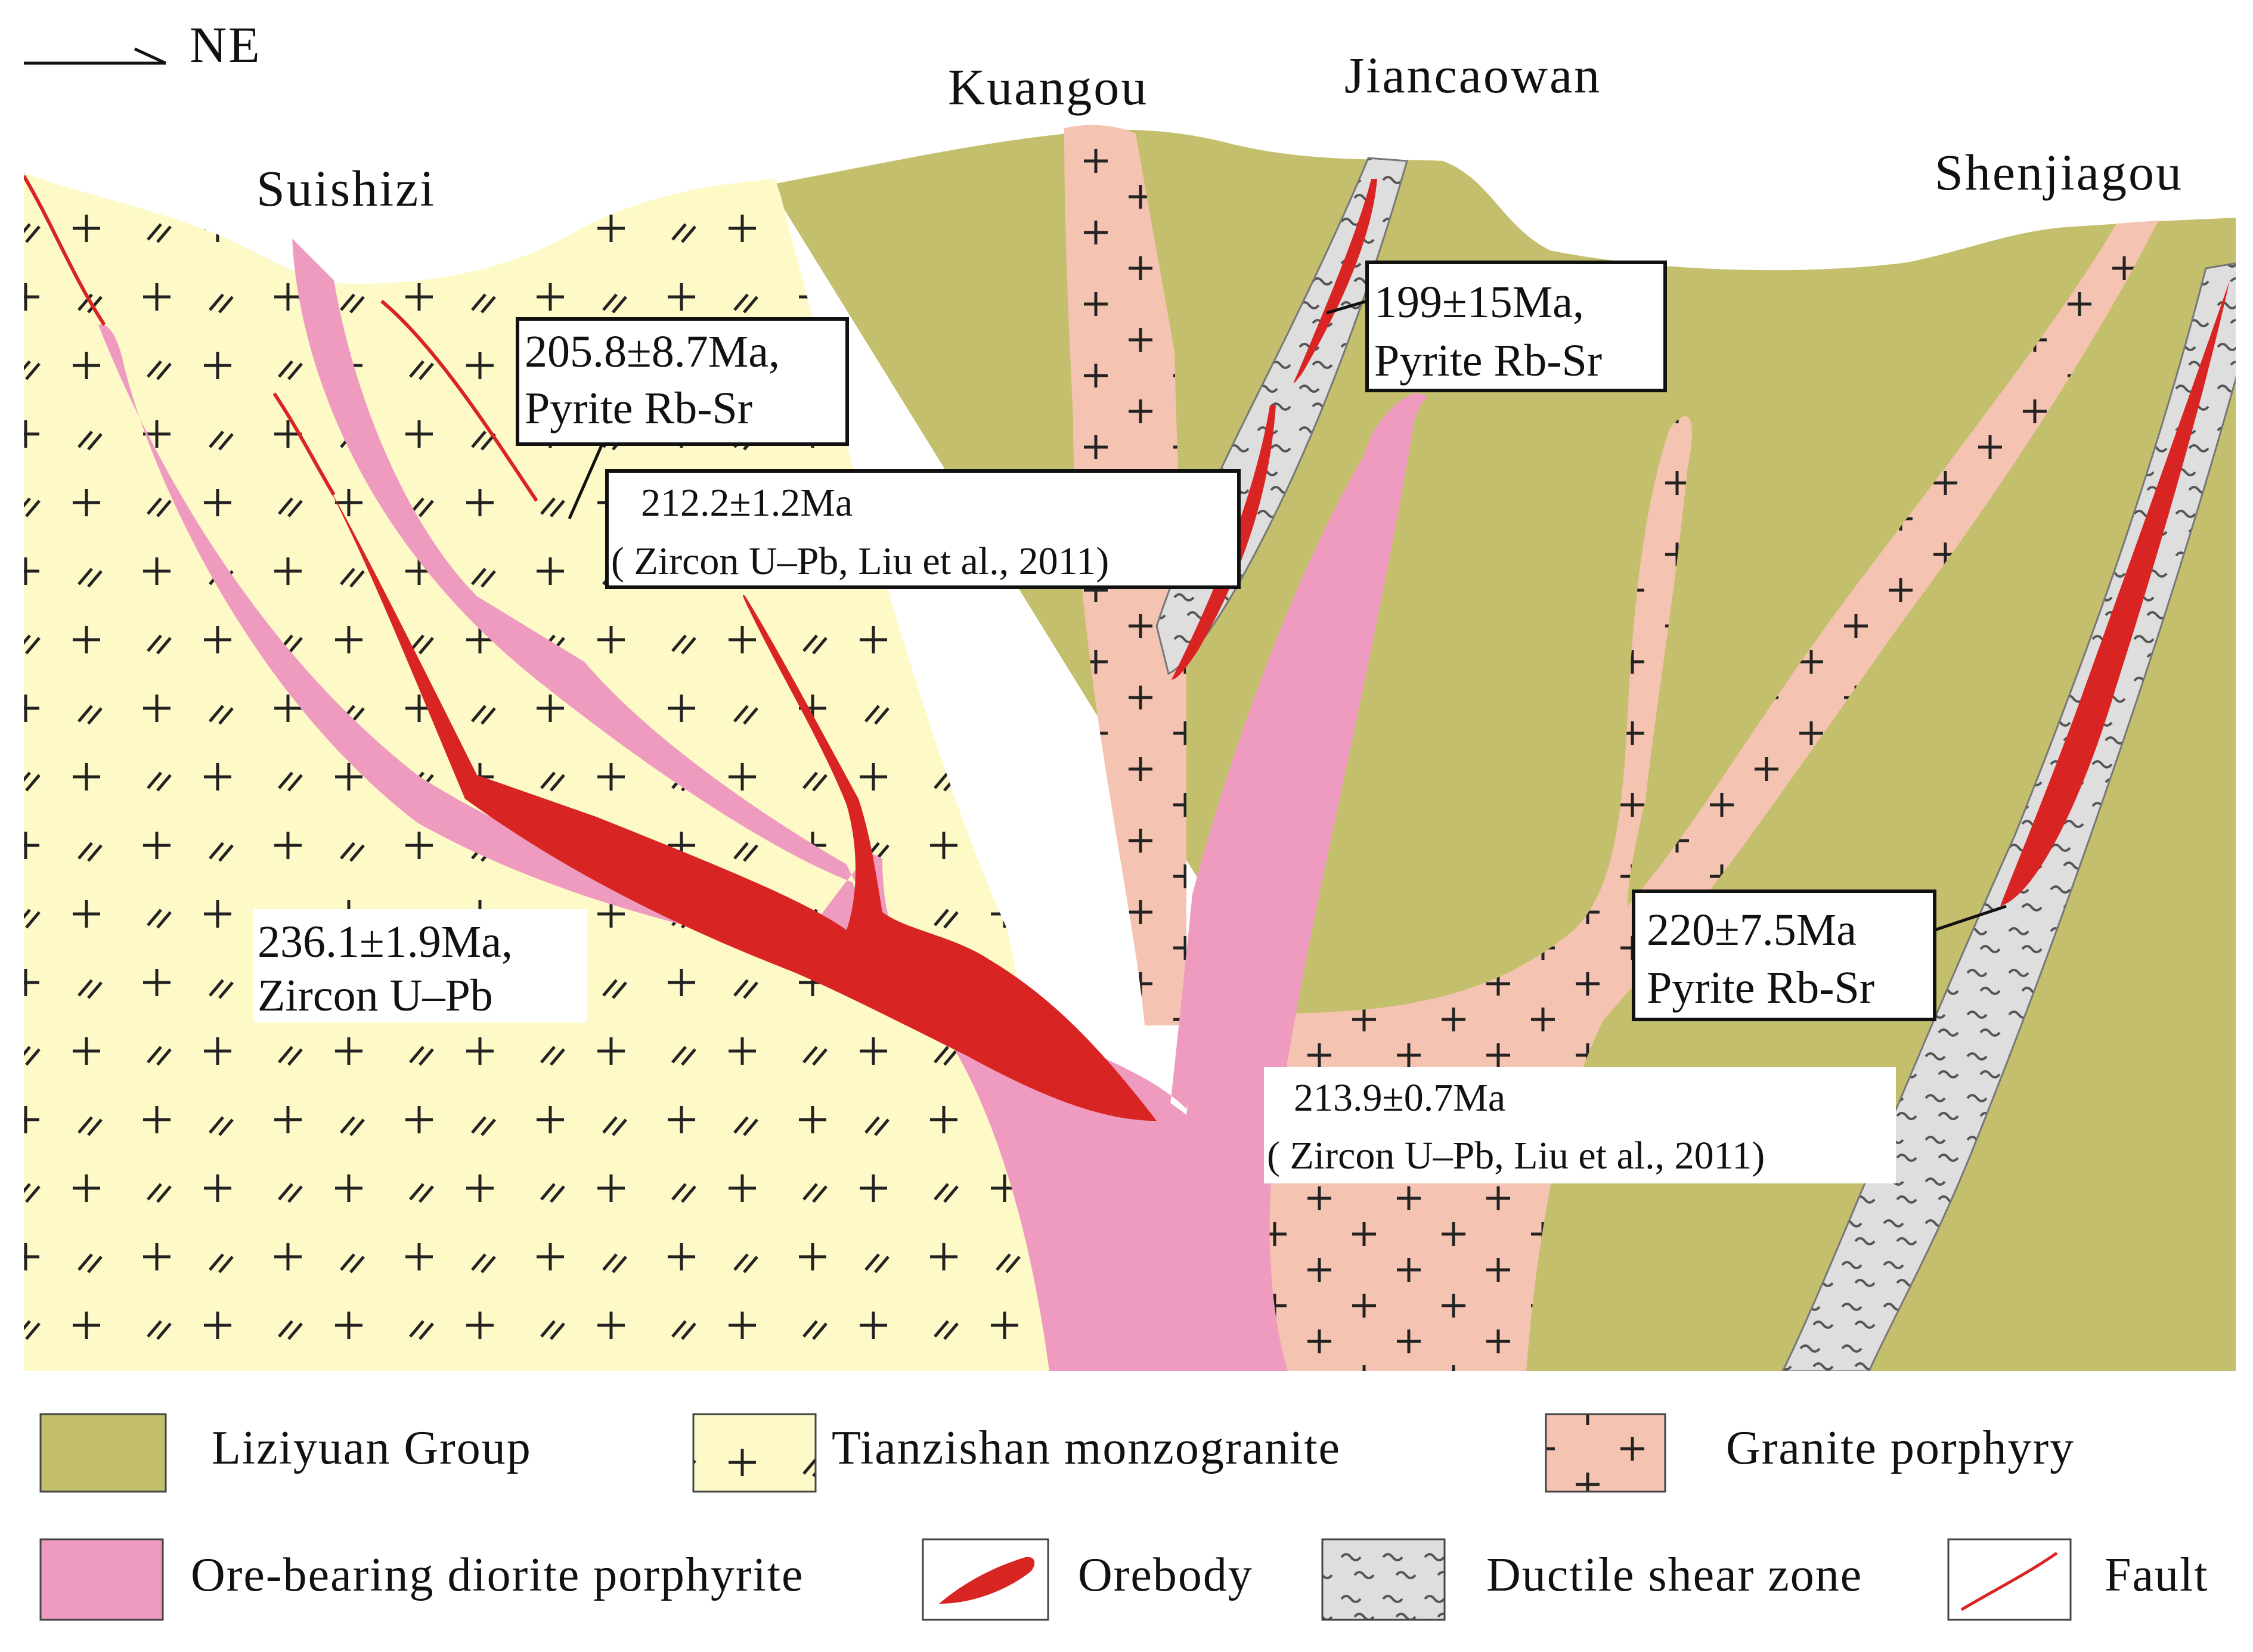  What do you see at coordinates (304, 444) in the screenshot?
I see `fault-inner` at bounding box center [304, 444].